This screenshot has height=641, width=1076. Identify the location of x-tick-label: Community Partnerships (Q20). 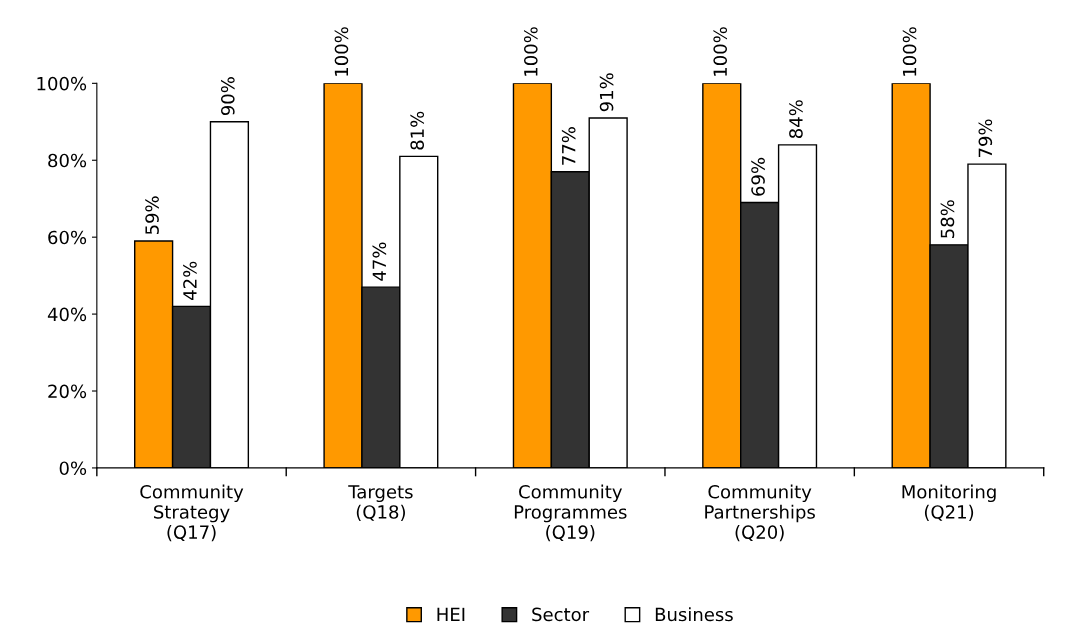
(760, 513).